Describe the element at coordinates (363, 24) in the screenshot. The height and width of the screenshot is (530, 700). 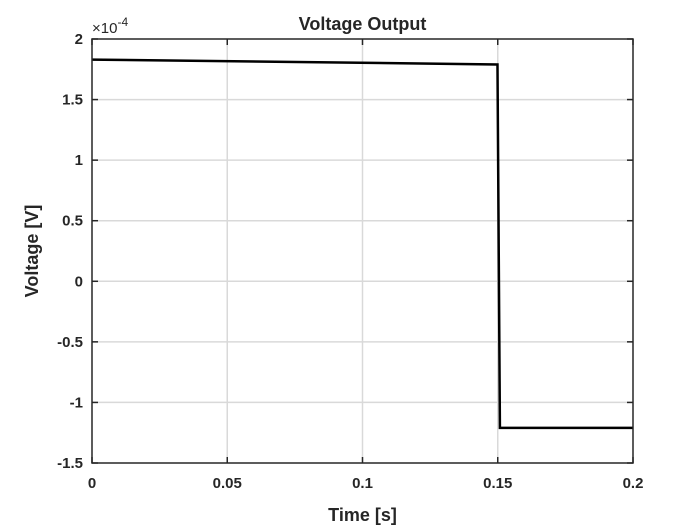
I see `chart-title: Voltage Output` at that location.